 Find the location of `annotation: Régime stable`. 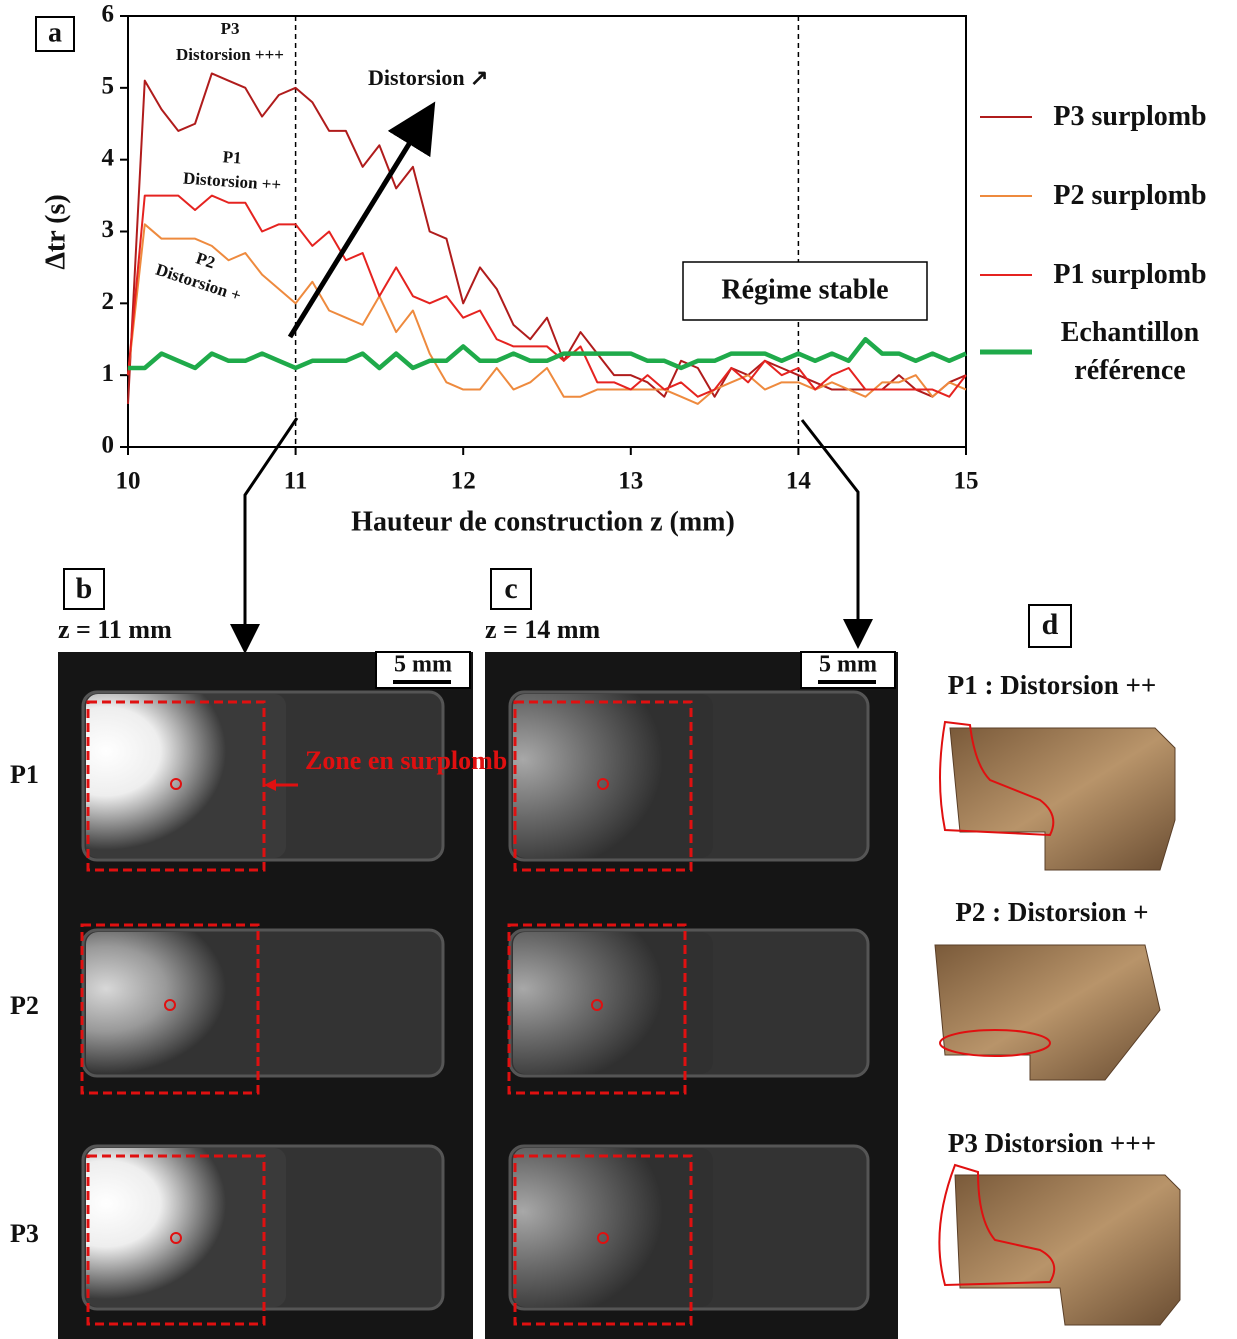

annotation: Régime stable is located at coordinates (804, 289).